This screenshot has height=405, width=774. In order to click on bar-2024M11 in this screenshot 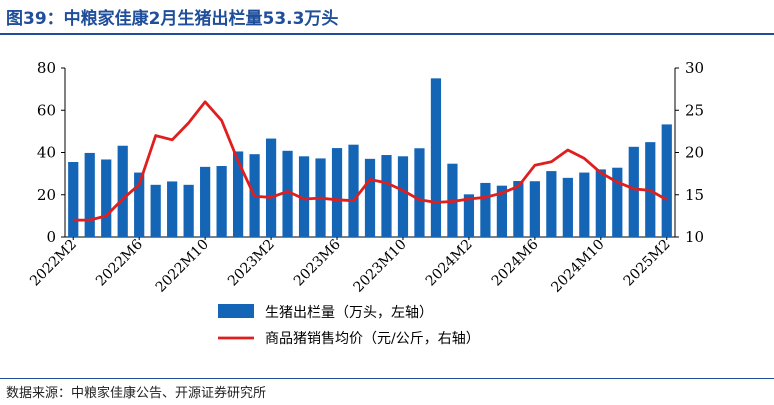, I will do `click(617, 202)`.